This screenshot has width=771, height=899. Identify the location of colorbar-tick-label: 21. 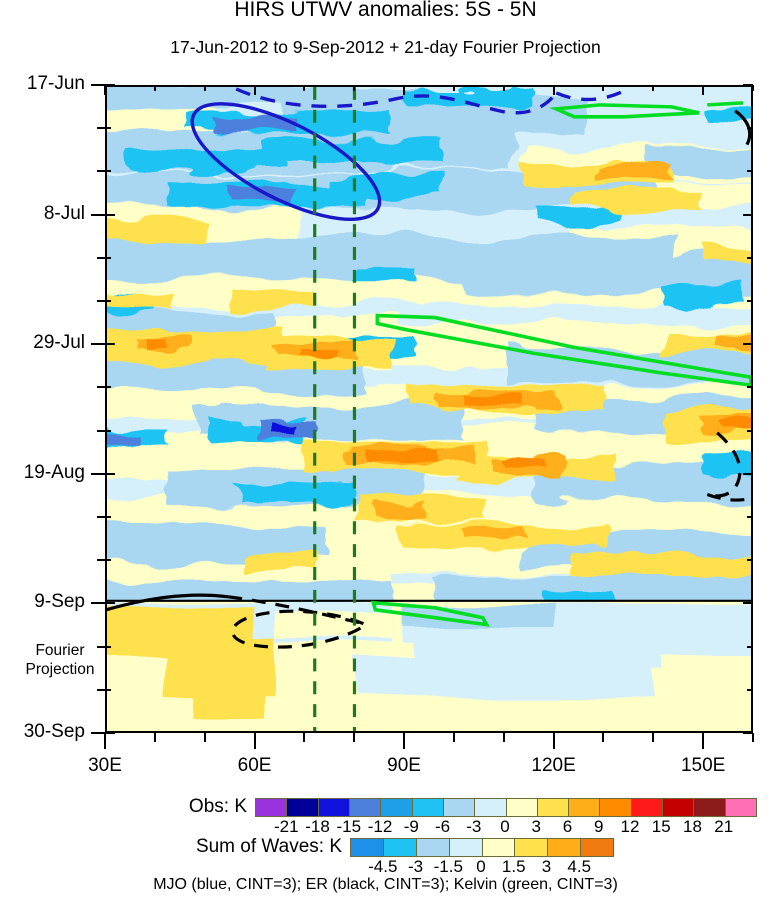
(724, 826).